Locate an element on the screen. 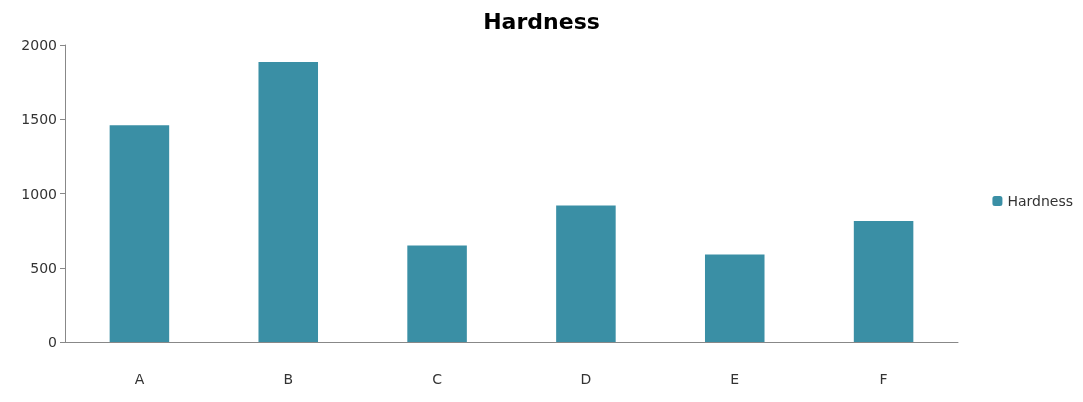 The image size is (1083, 402). x-tick-label: F is located at coordinates (883, 379).